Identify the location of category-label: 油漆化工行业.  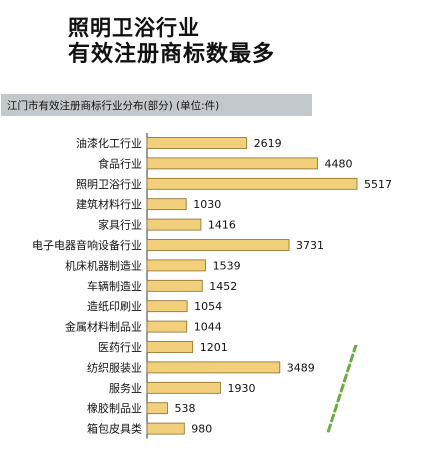
(109, 143).